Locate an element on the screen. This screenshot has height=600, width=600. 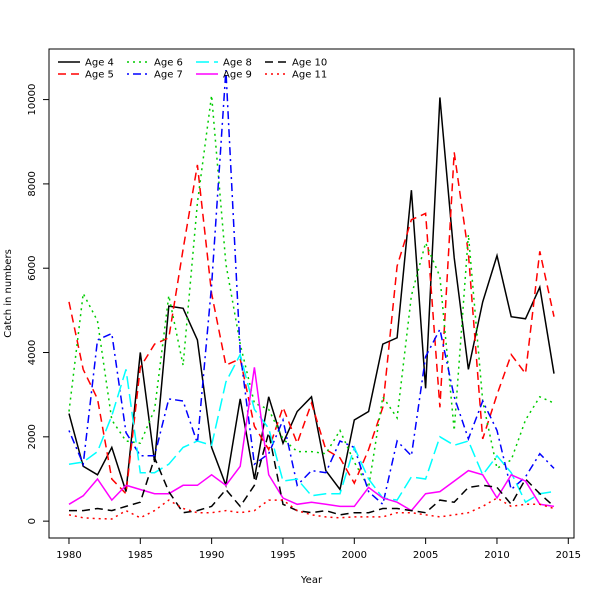
y-axis: 0 2000 4000 6000 8000 10000 is located at coordinates (38, 304).